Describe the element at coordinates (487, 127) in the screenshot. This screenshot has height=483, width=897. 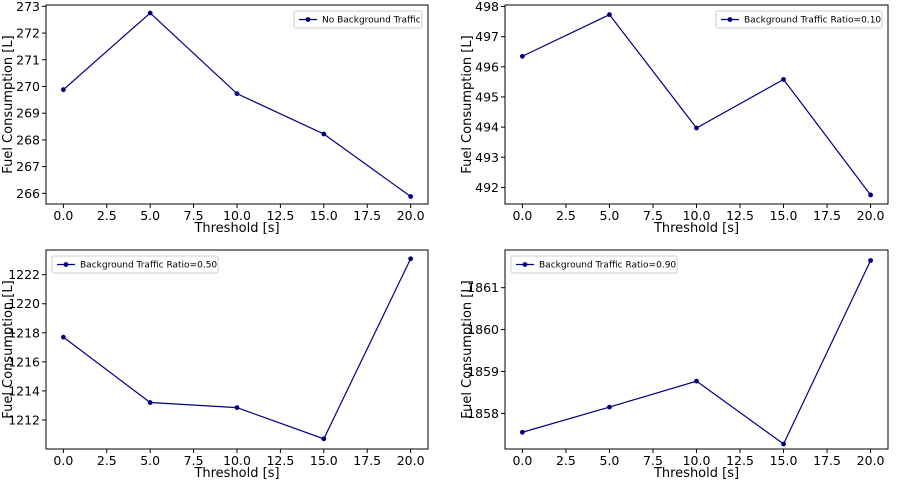
I see `y-tick-label: 494` at that location.